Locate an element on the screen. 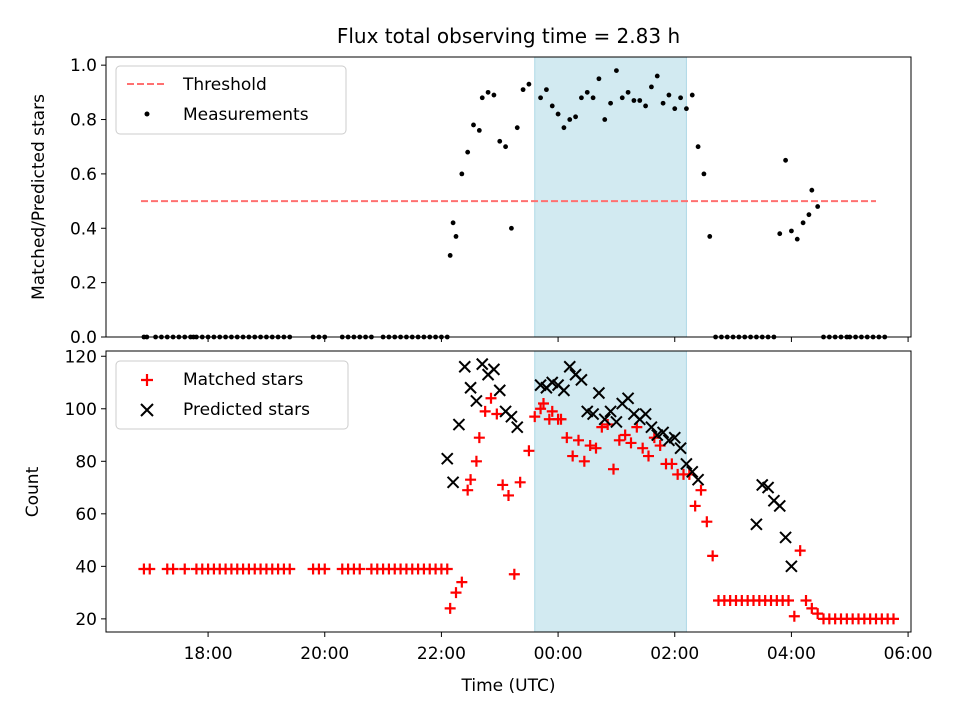  x-tick-label: 02:00 is located at coordinates (674, 654).